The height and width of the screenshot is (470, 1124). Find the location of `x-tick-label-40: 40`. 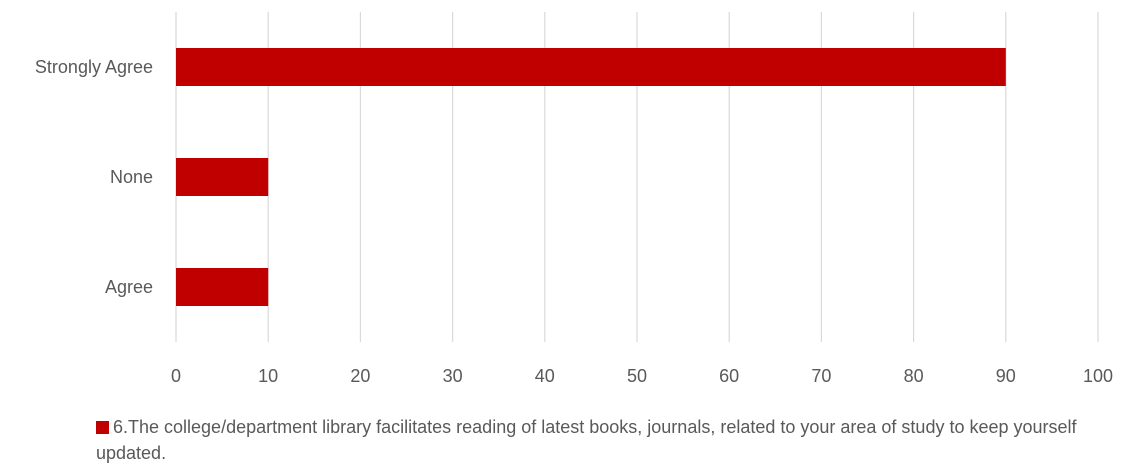

x-tick-label-40: 40 is located at coordinates (545, 376).